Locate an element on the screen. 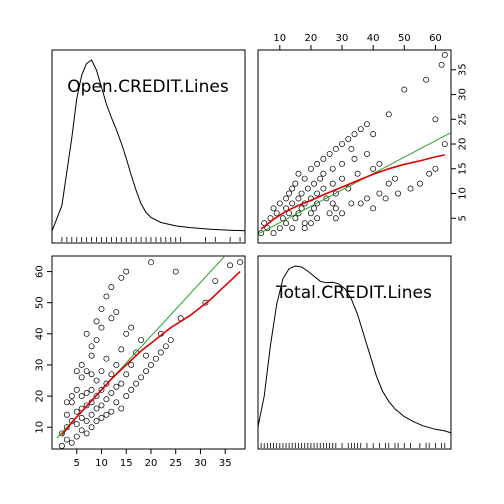  x-axis-total: 10 20 30 40 50 60 is located at coordinates (357, 42).